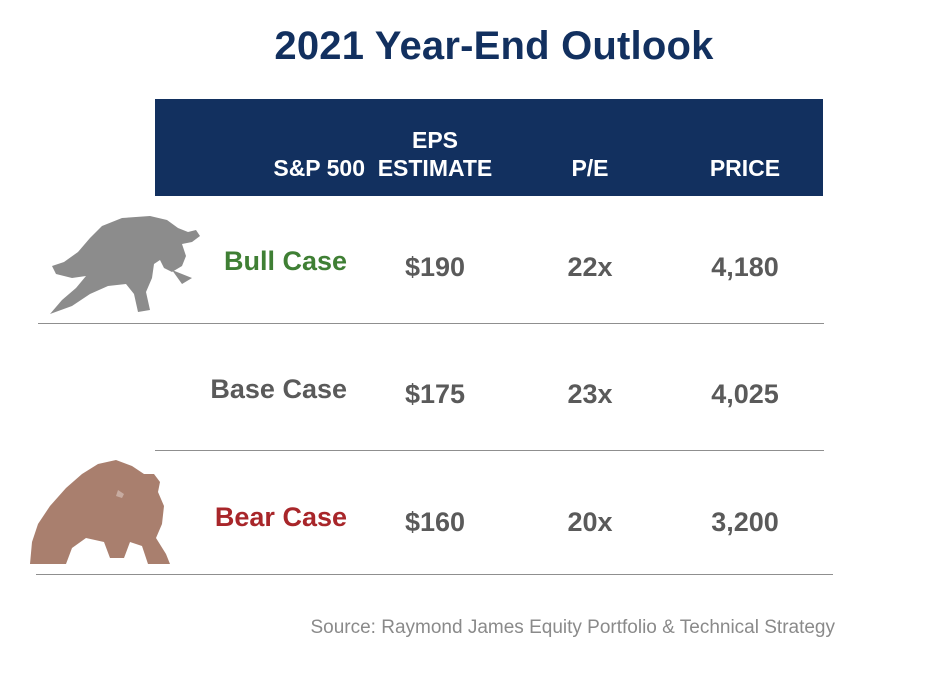 Image resolution: width=929 pixels, height=680 pixels. I want to click on case-label-bear: Bear Case, so click(280, 517).